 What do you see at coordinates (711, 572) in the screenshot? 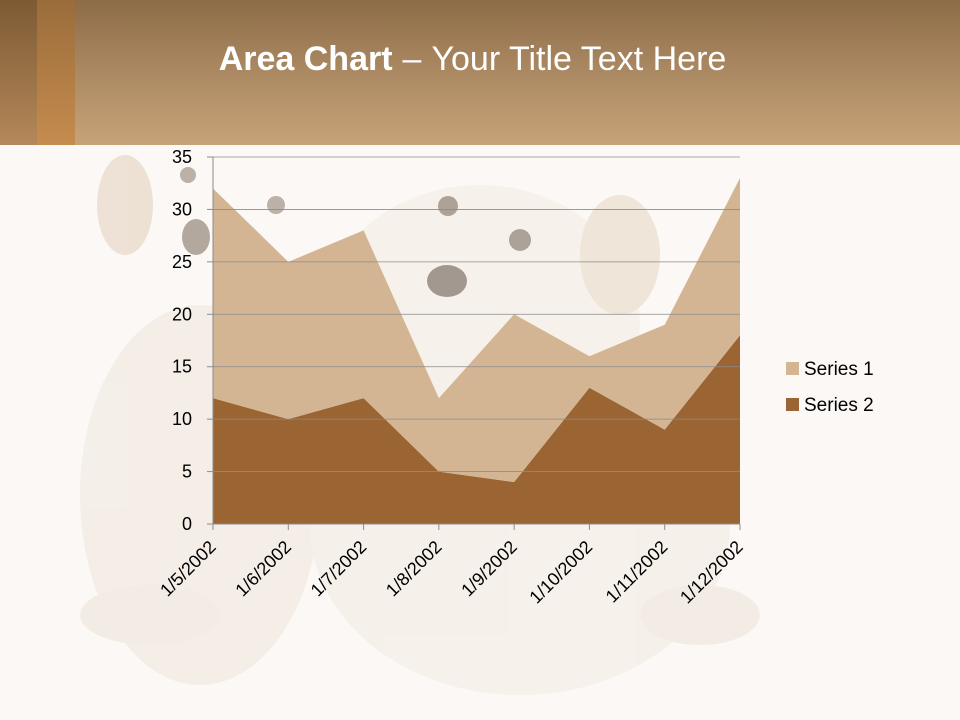
I see `x-tick-label: 1/12/2002` at bounding box center [711, 572].